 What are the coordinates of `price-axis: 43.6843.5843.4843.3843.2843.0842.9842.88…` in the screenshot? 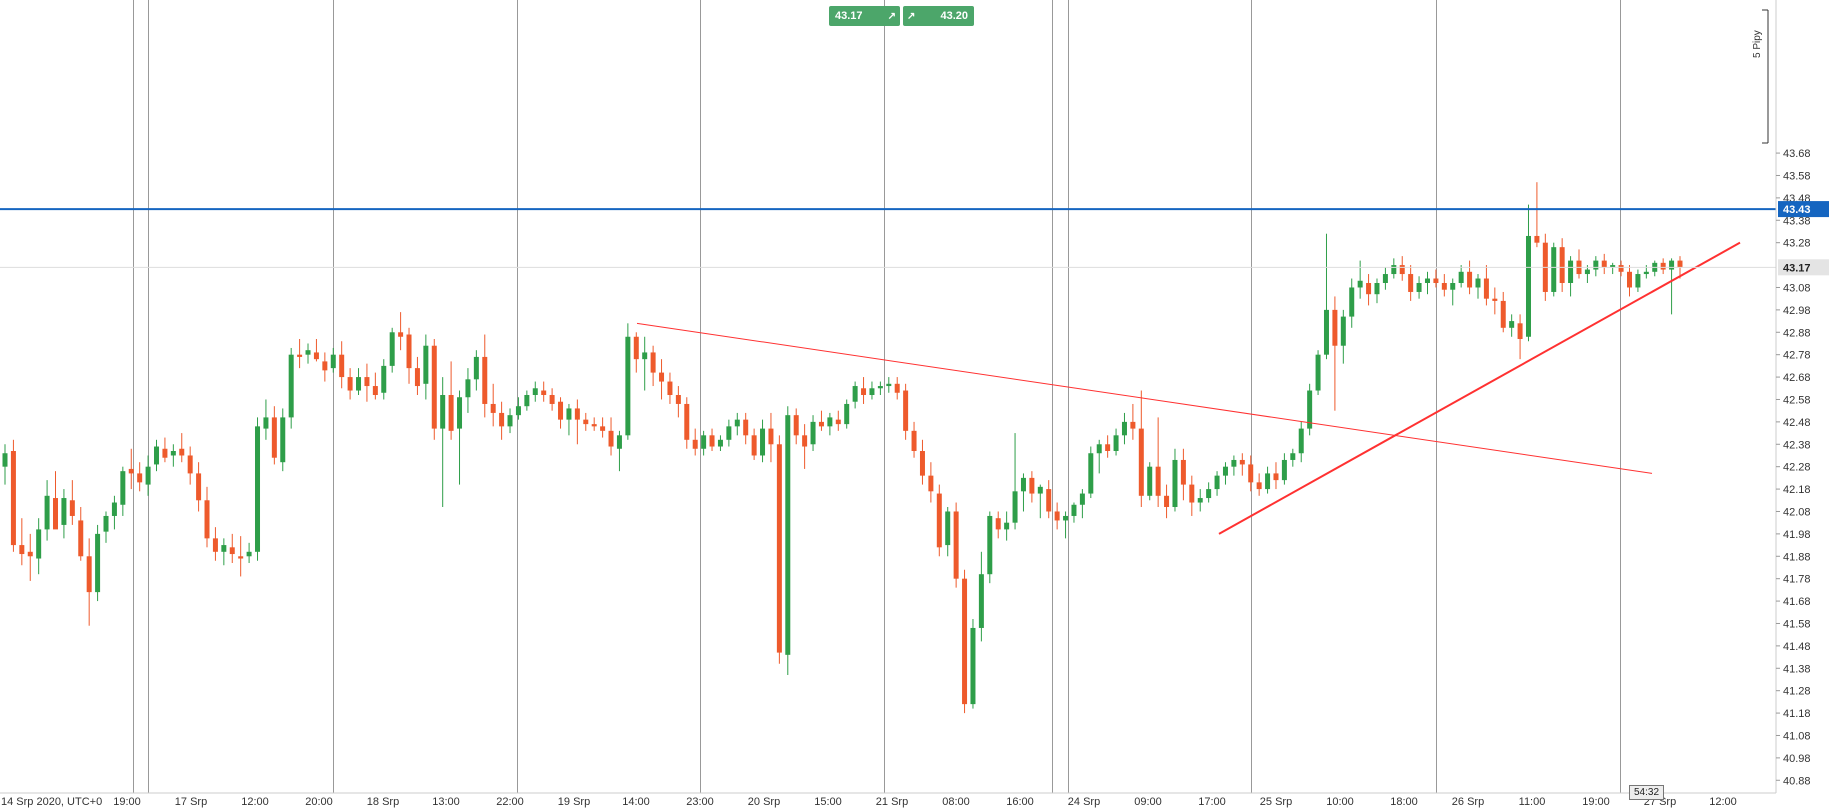 It's located at (1802, 467).